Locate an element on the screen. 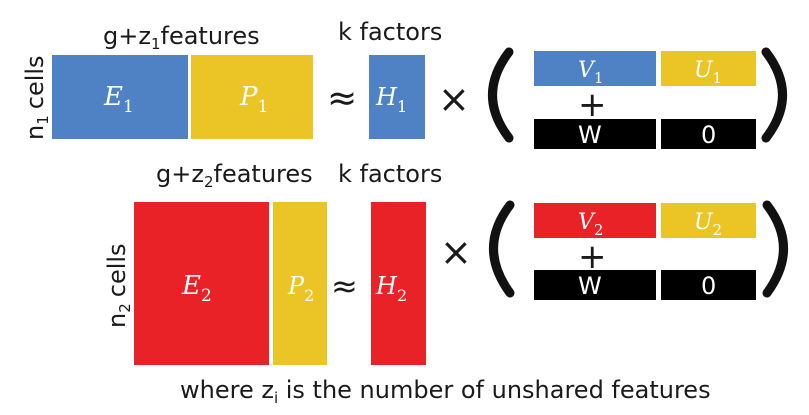 The width and height of the screenshot is (809, 415). v1-matrix is located at coordinates (595, 68).